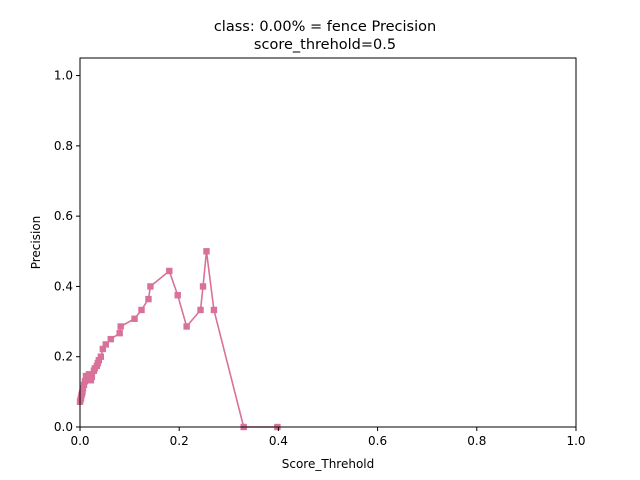 Image resolution: width=640 pixels, height=480 pixels. What do you see at coordinates (328, 464) in the screenshot?
I see `x-axis-label: Score_Threhold` at bounding box center [328, 464].